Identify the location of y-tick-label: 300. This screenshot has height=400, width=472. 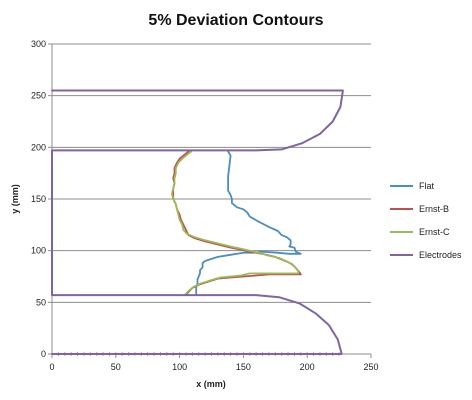
(38, 44).